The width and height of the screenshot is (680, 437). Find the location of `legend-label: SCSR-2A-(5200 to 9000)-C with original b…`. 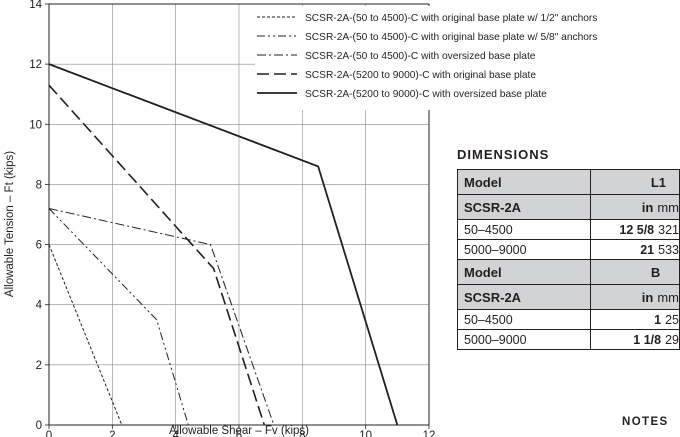

legend-label: SCSR-2A-(5200 to 9000)-C with original b… is located at coordinates (420, 75).